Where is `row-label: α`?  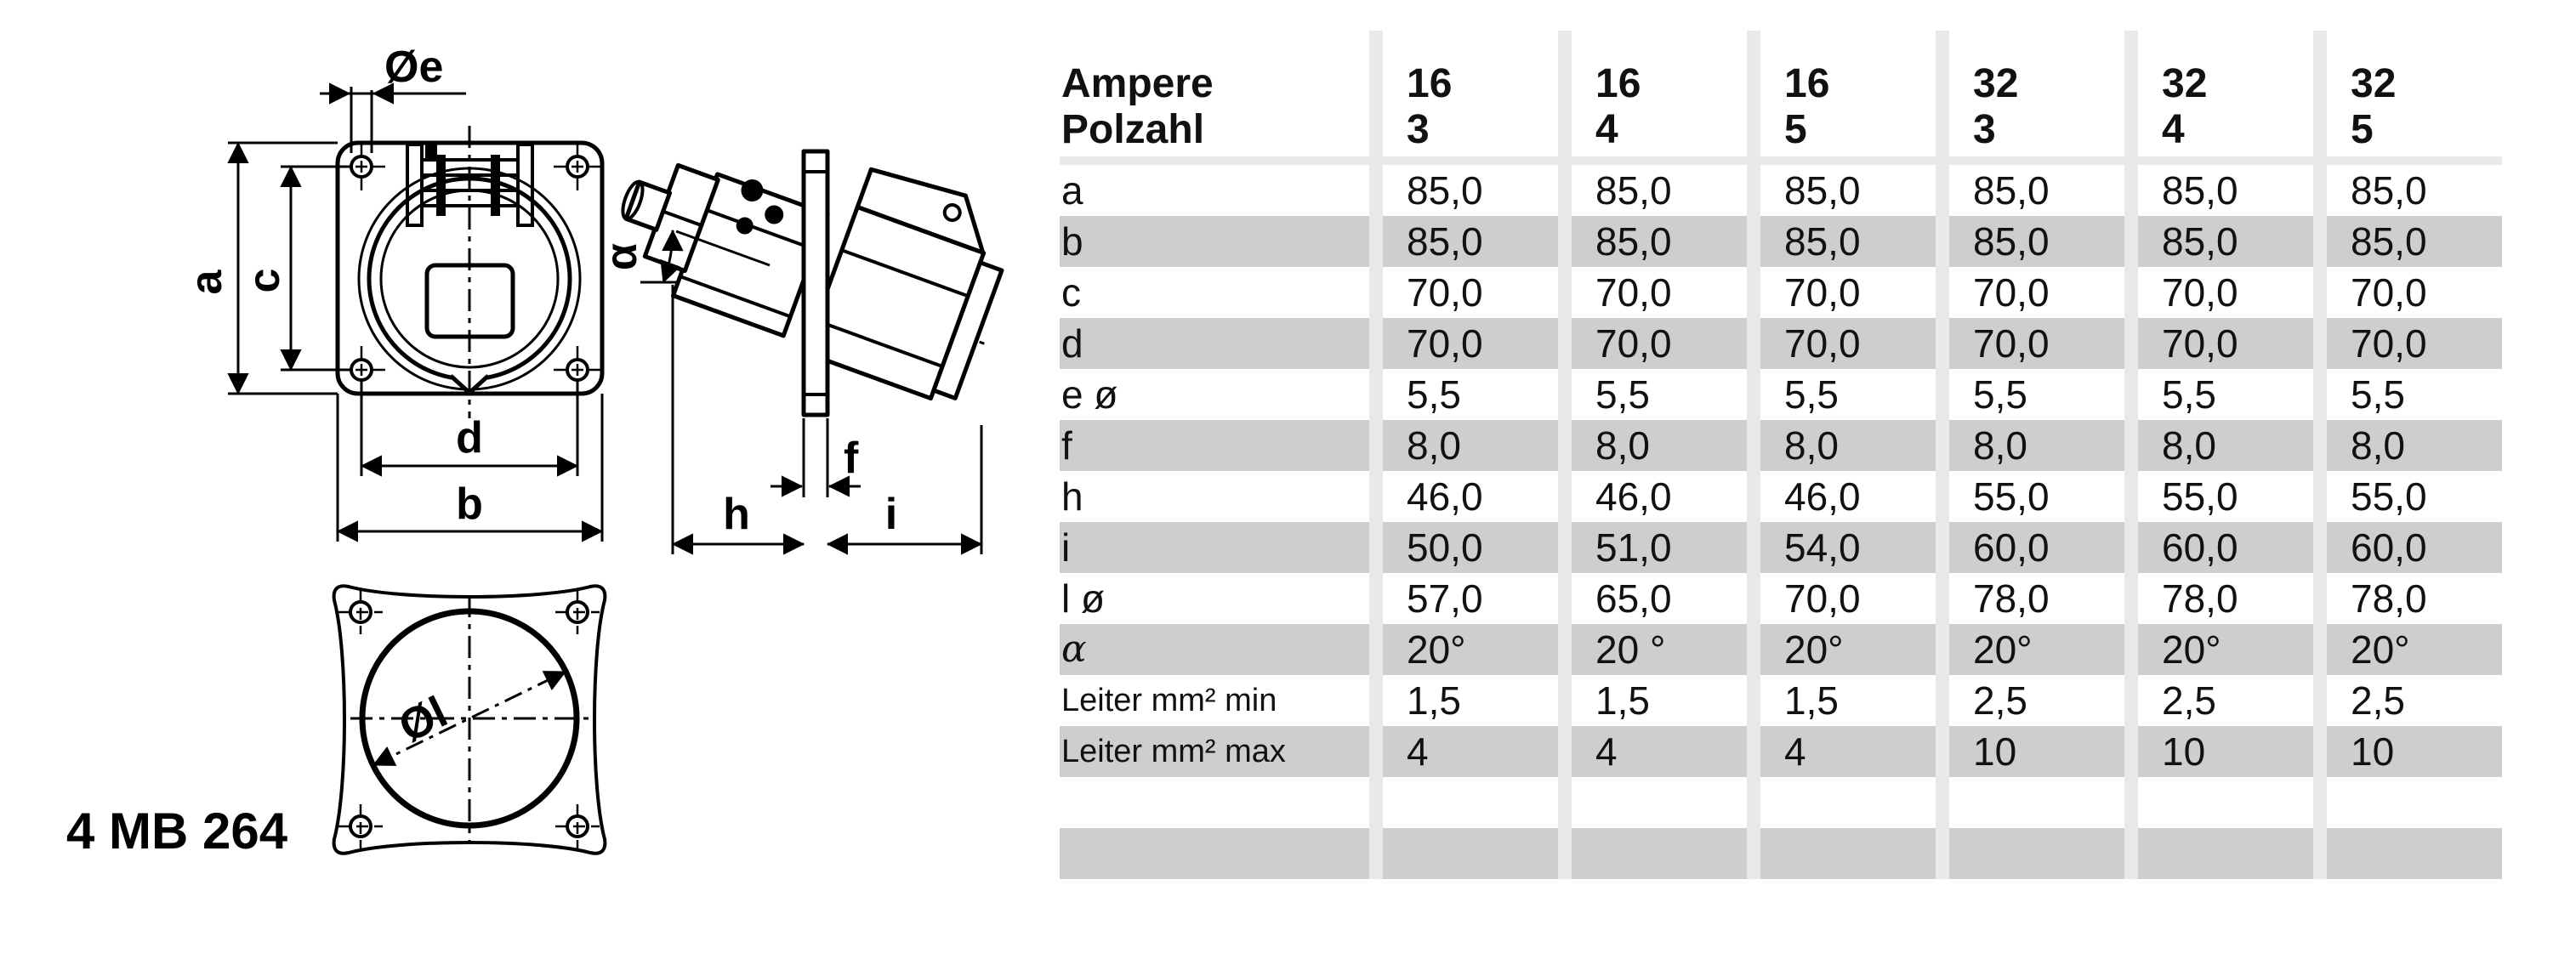 row-label: α is located at coordinates (1074, 649).